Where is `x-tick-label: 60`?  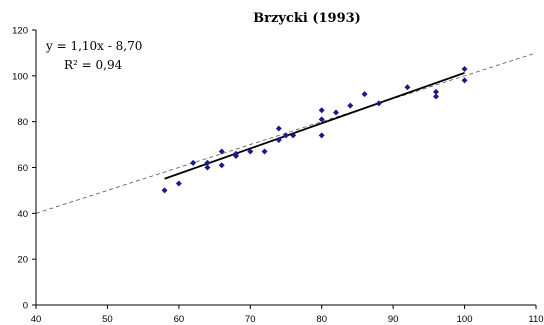
x-tick-label: 60 is located at coordinates (179, 319).